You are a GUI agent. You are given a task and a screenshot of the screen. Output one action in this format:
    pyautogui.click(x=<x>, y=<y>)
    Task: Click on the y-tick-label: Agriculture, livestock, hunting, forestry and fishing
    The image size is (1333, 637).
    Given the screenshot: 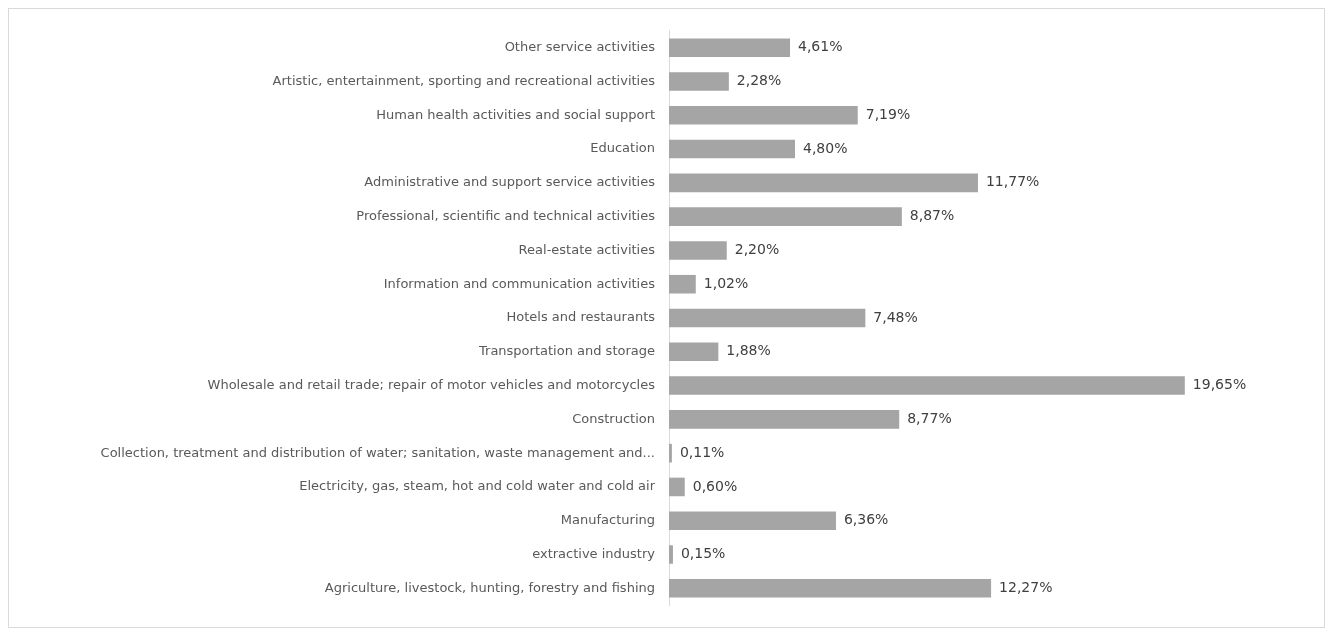 What is the action you would take?
    pyautogui.click(x=489, y=587)
    